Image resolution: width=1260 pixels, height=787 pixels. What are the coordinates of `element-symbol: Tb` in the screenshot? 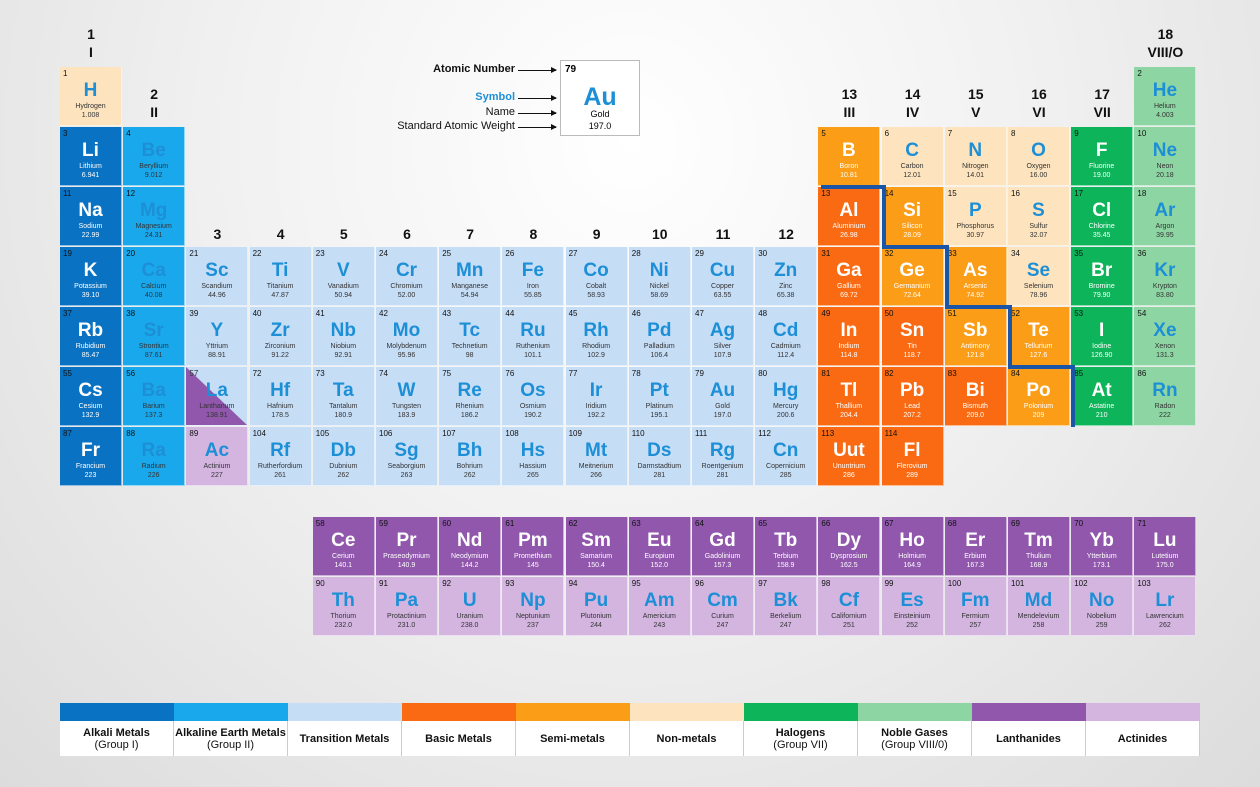 It's located at (786, 540).